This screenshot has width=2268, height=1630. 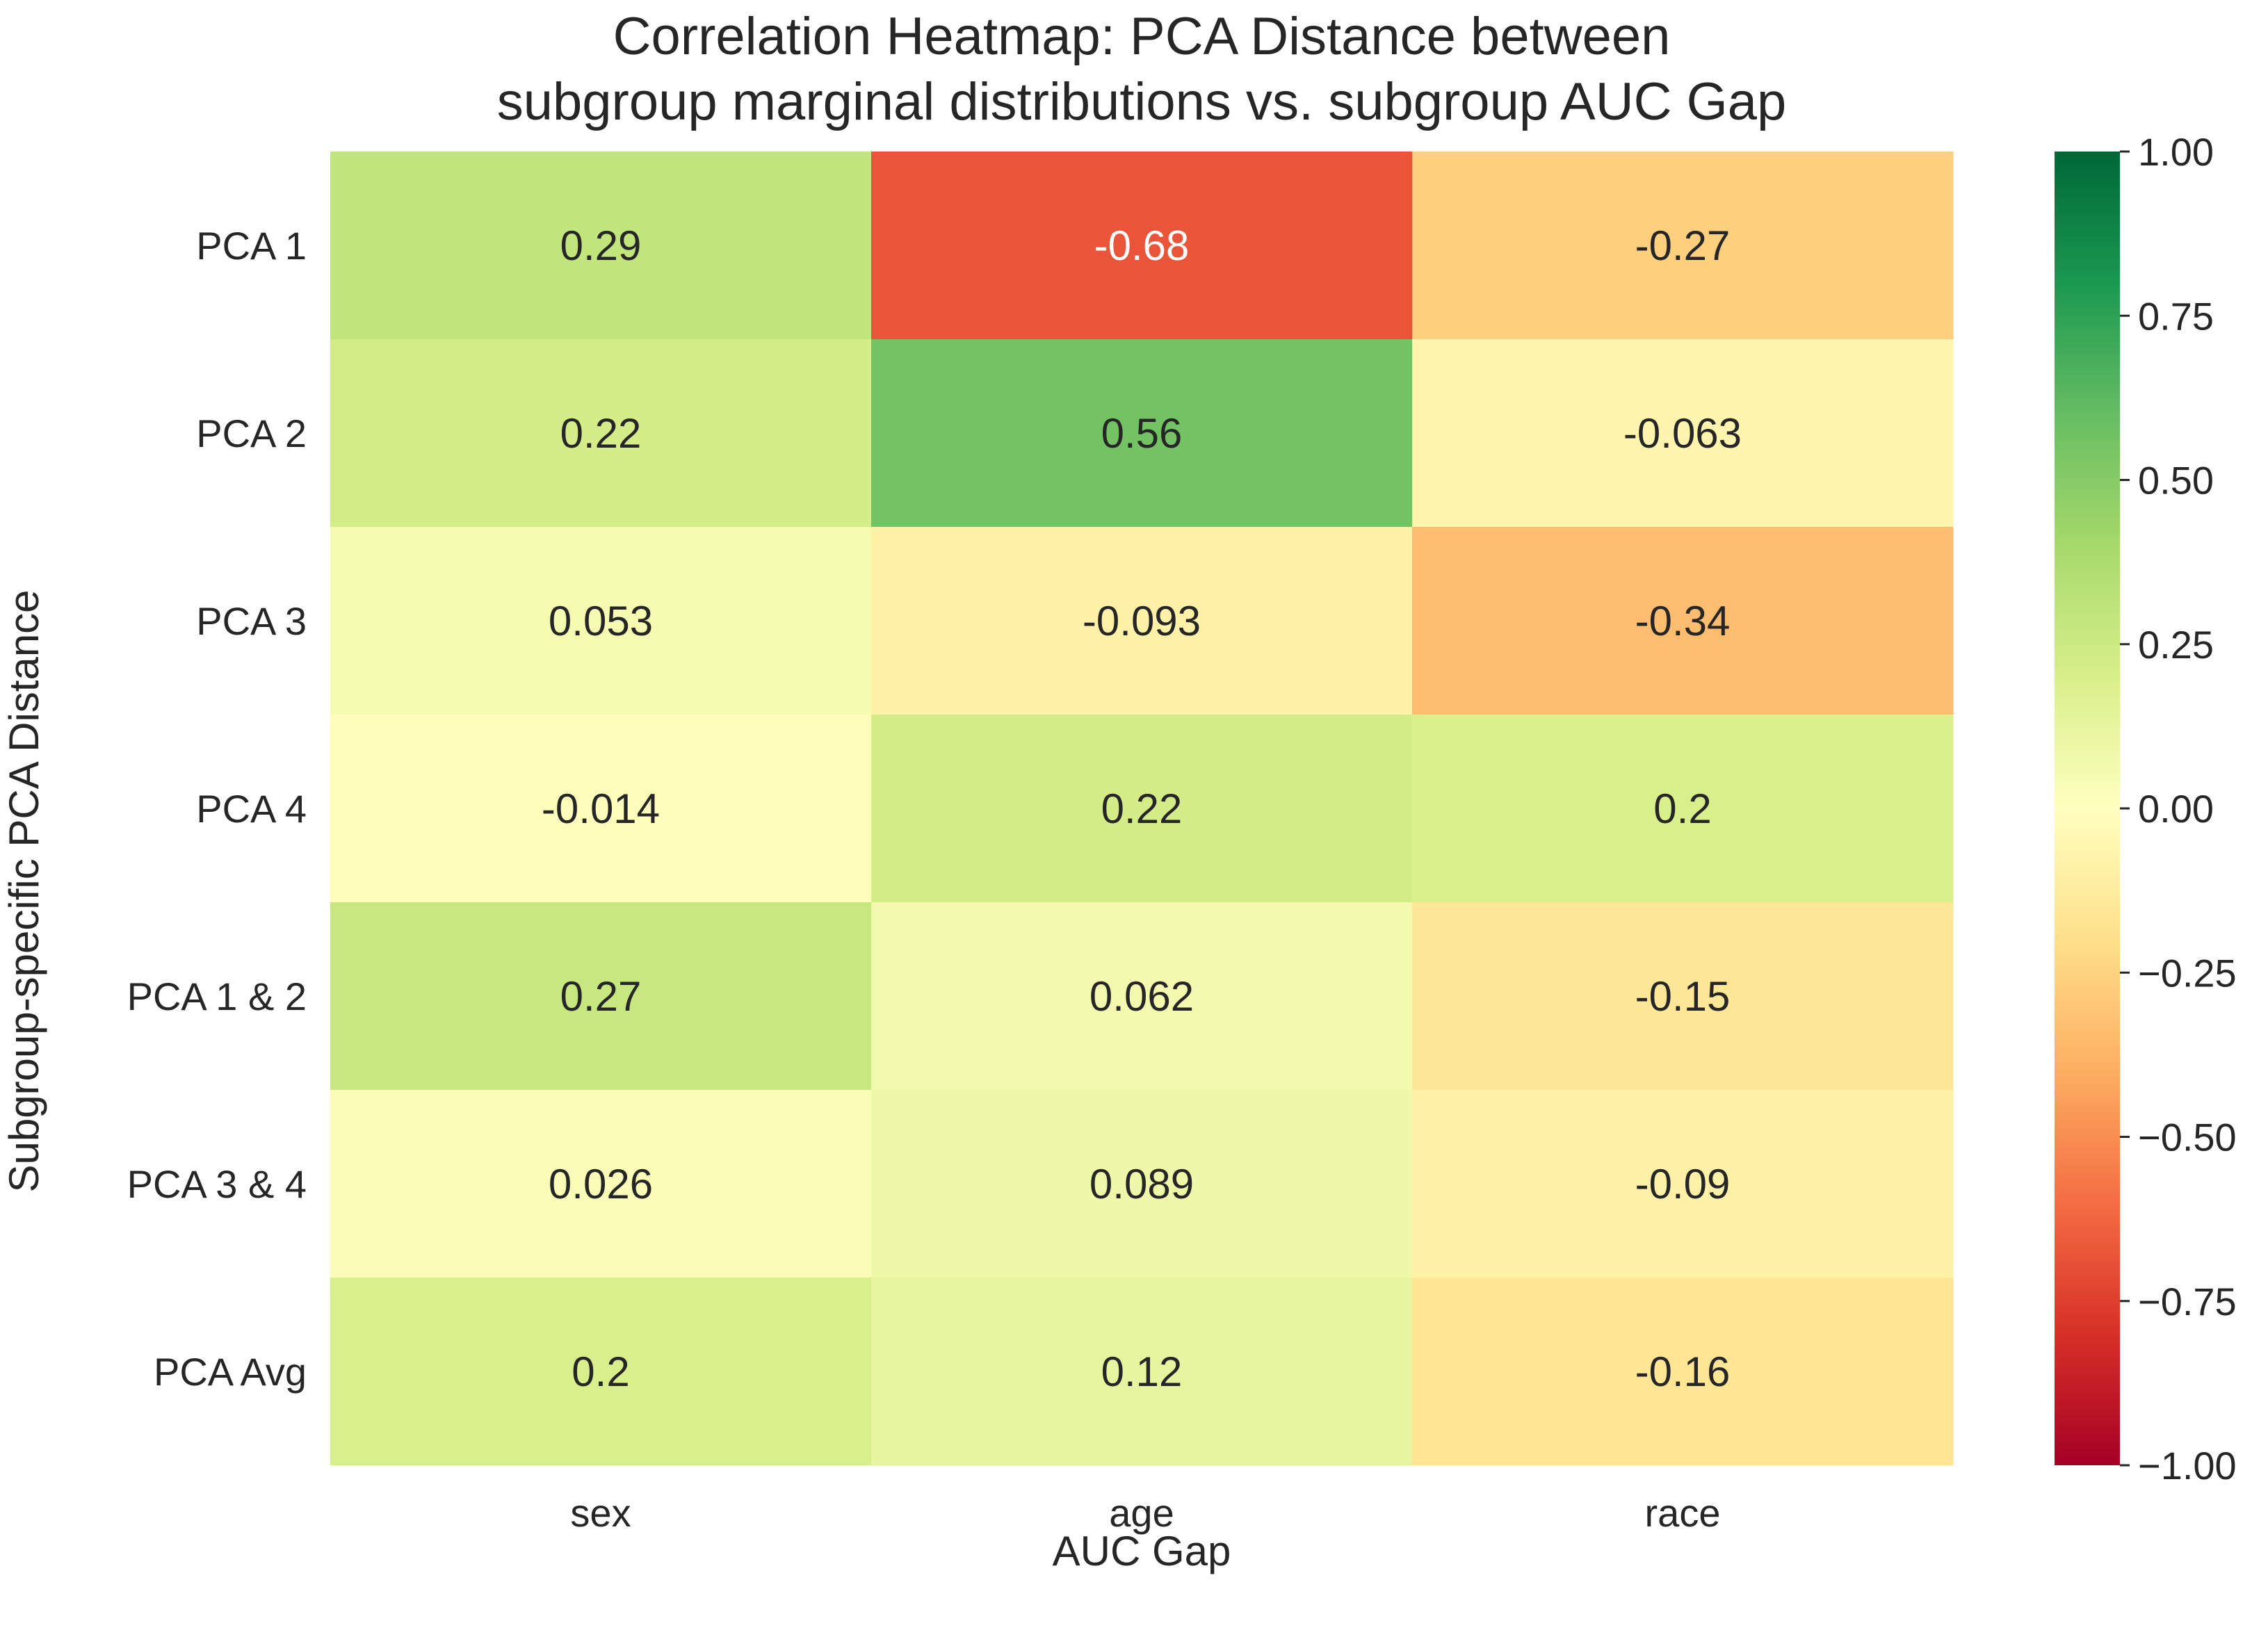 What do you see at coordinates (1142, 1551) in the screenshot?
I see `x-axis-label: AUC Gap` at bounding box center [1142, 1551].